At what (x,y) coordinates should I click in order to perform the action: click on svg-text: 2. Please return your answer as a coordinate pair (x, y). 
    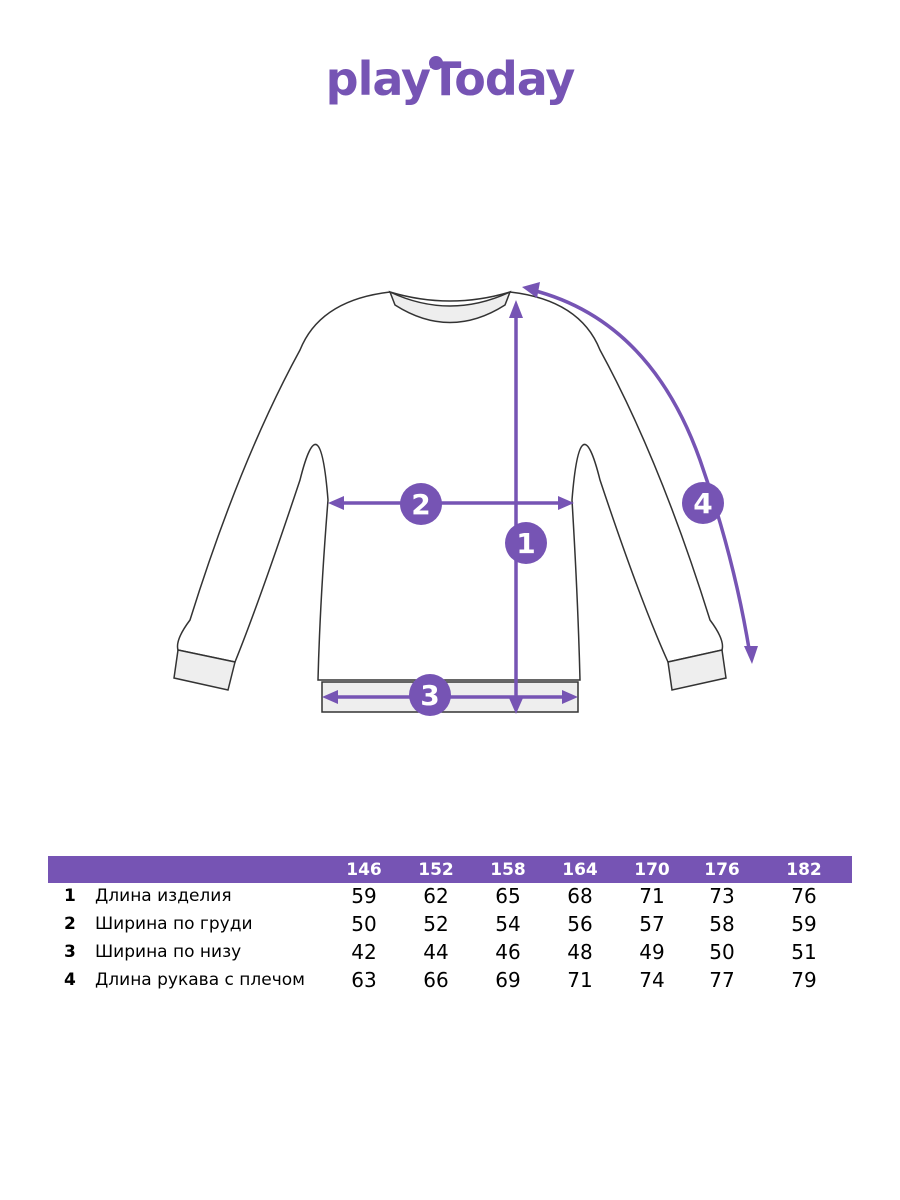
    Looking at the image, I should click on (420, 504).